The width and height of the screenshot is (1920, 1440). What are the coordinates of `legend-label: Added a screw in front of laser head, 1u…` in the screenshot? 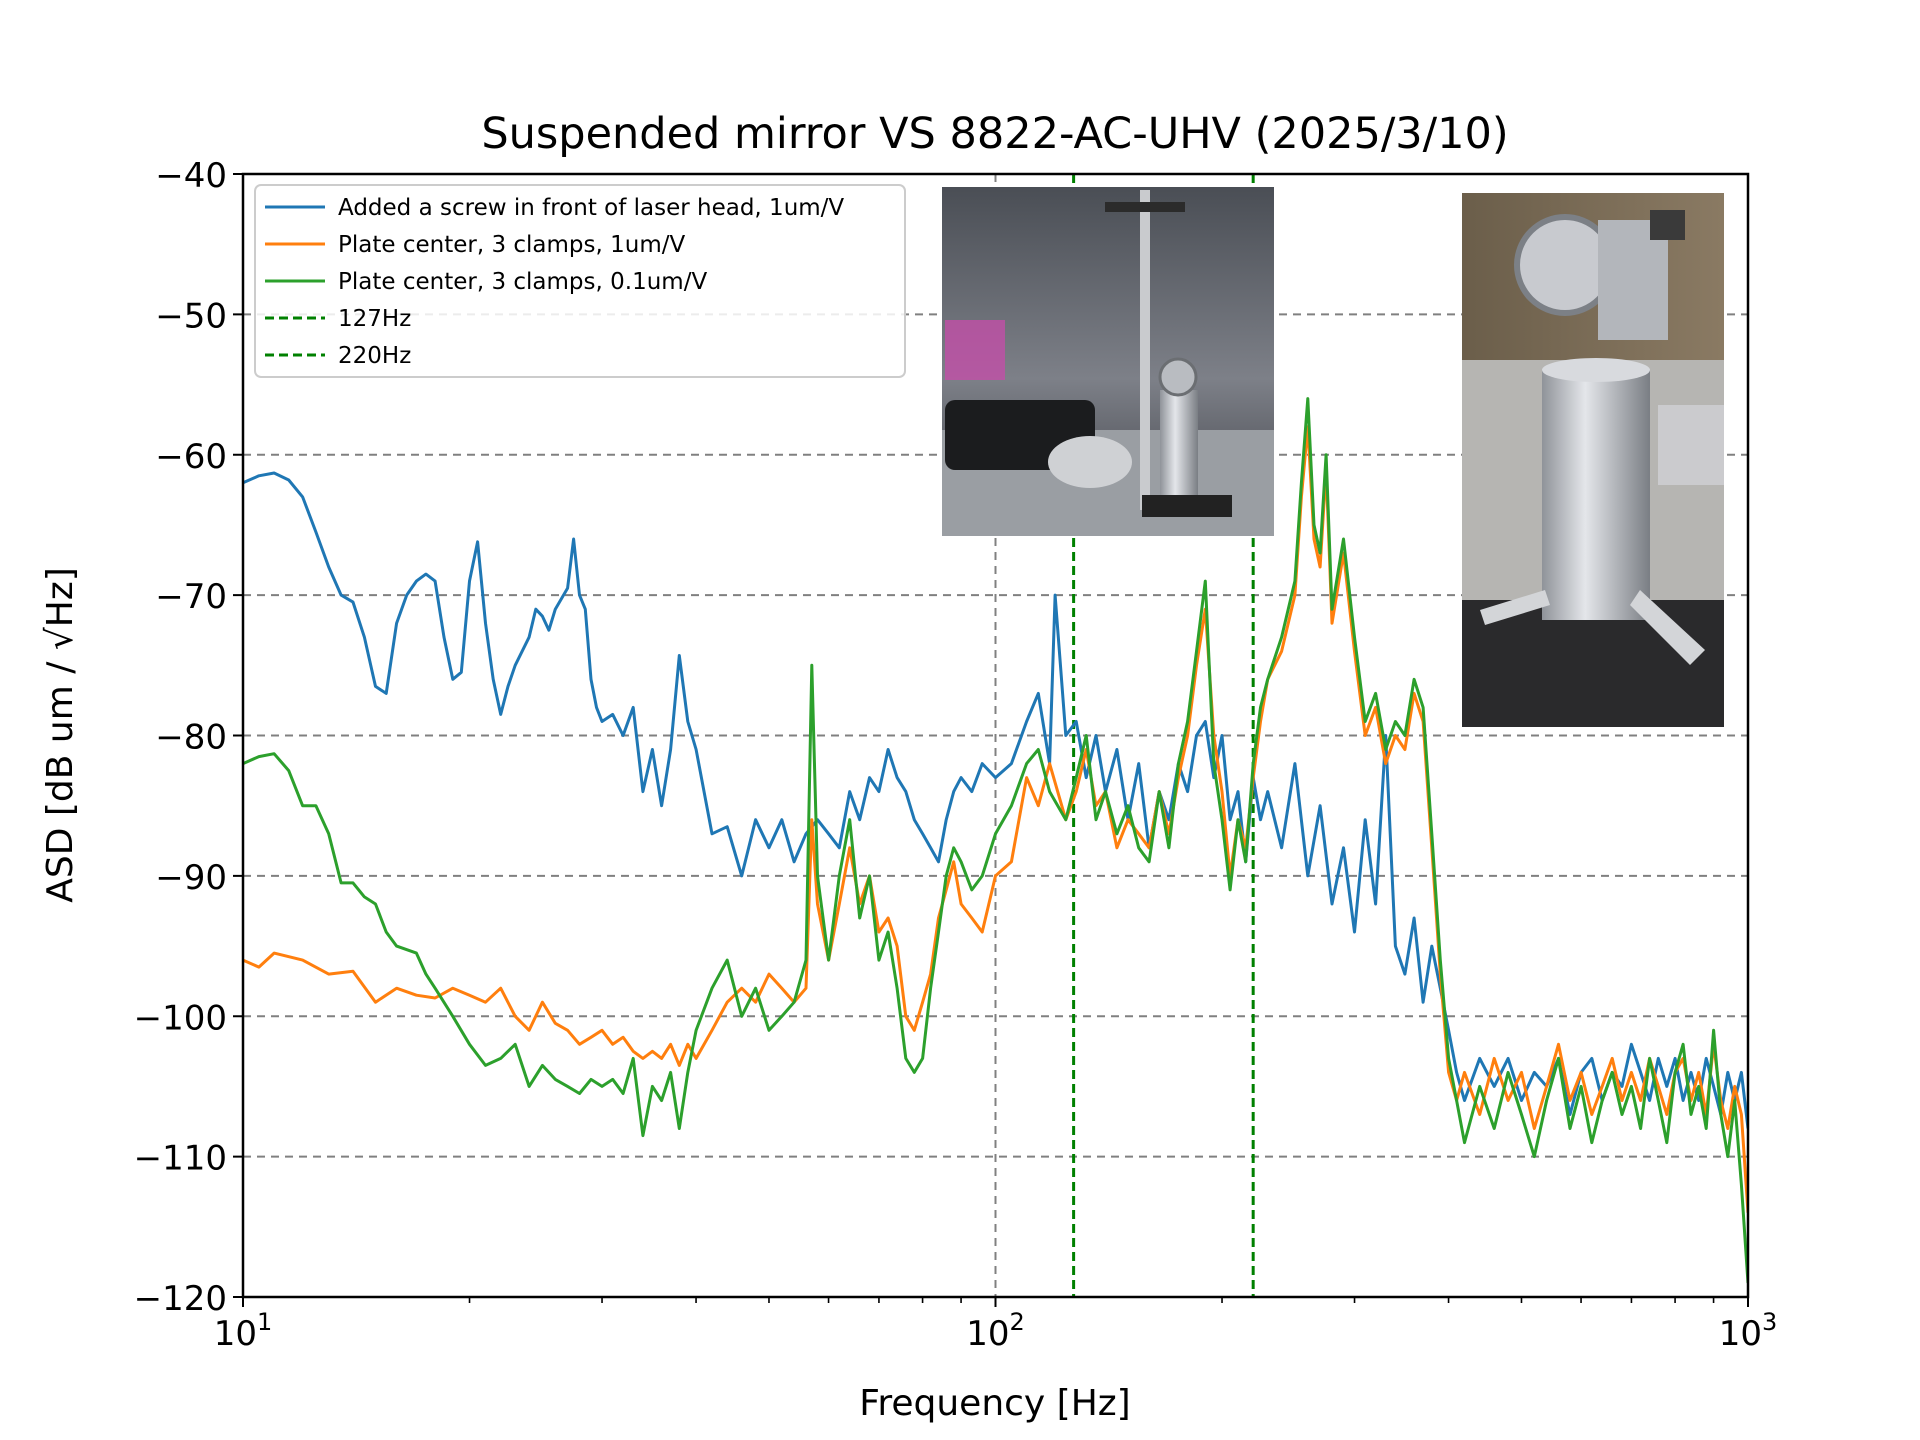 It's located at (591, 208).